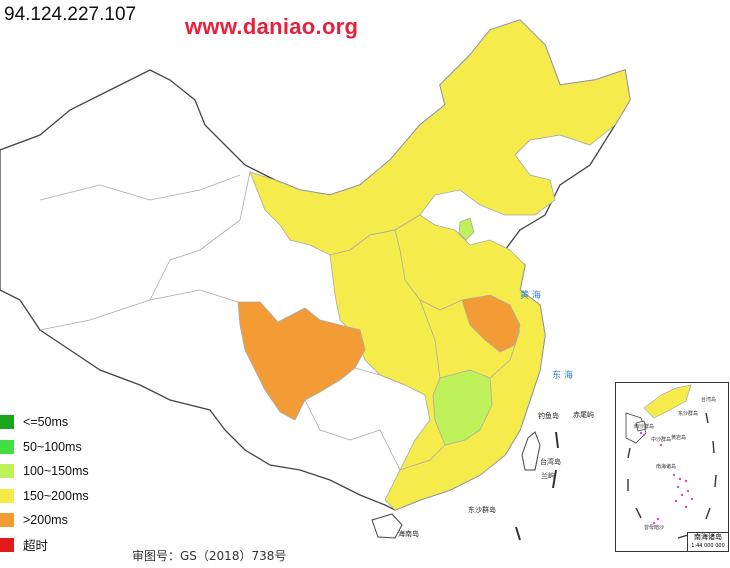  I want to click on chiwei-label: 赤尾屿, so click(583, 414).